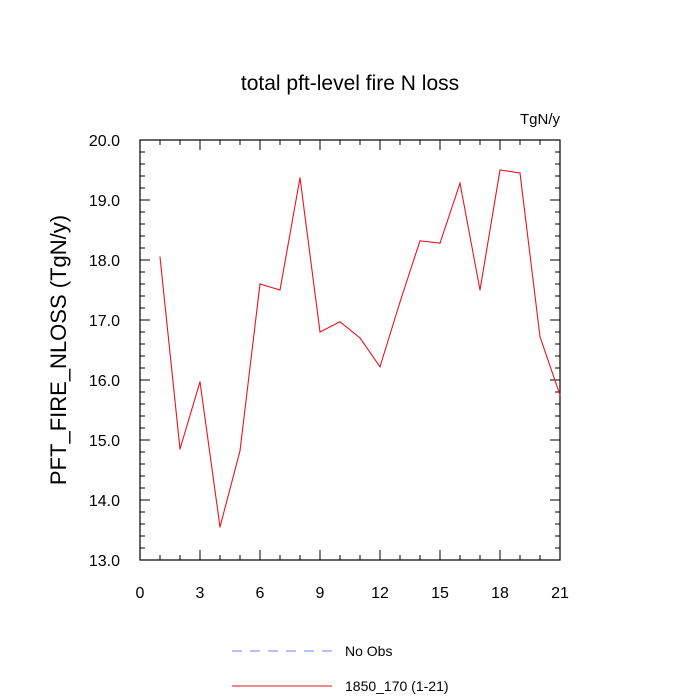  I want to click on y-tick-label: 17.0, so click(104, 321).